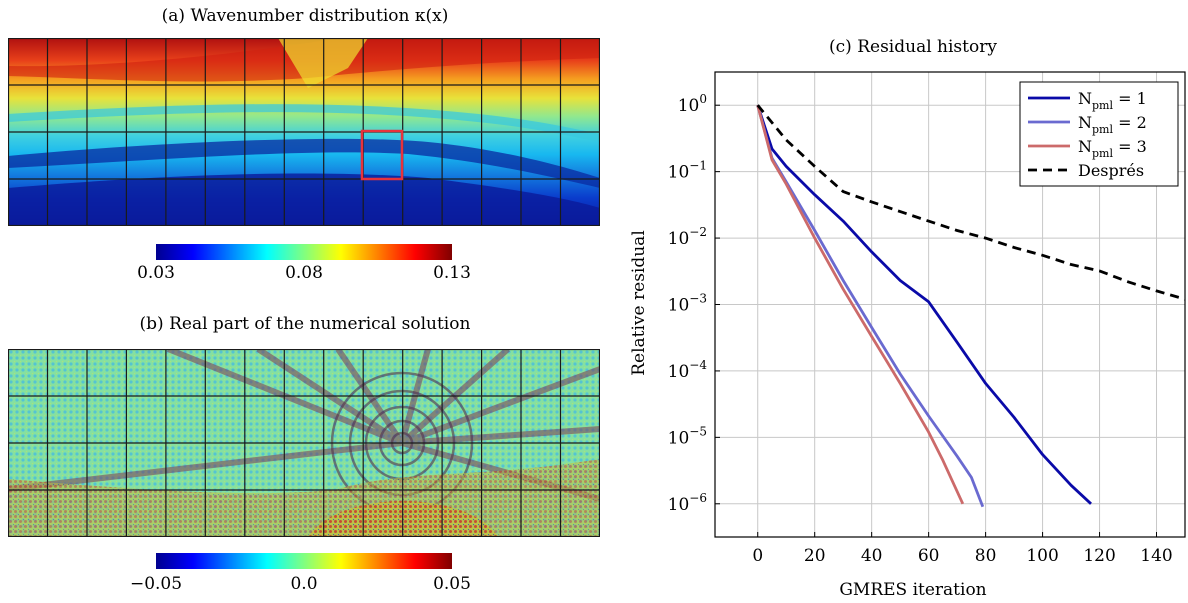 The height and width of the screenshot is (603, 1188). What do you see at coordinates (305, 324) in the screenshot?
I see `panel-b-caption: (b) Real part of the numerical solution` at bounding box center [305, 324].